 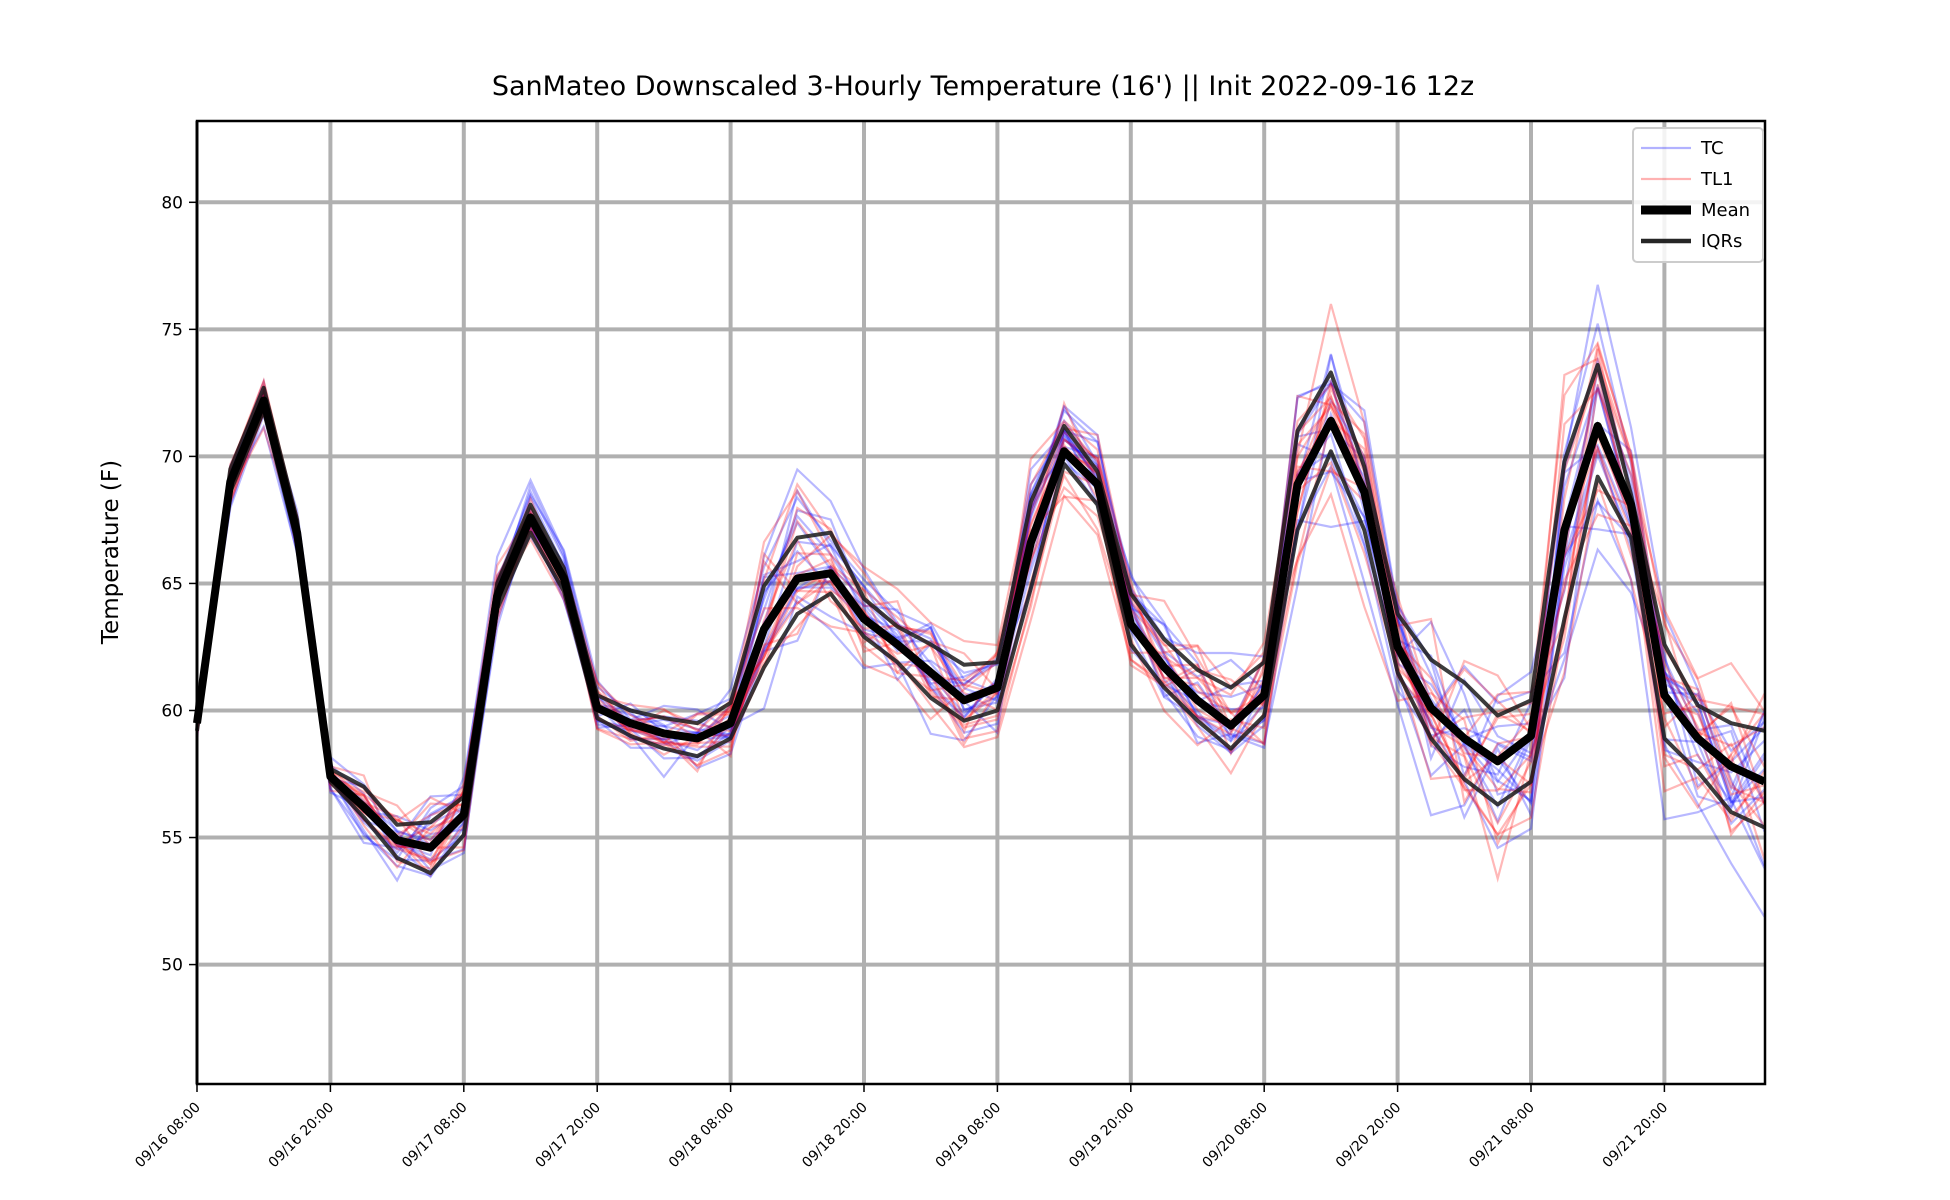 What do you see at coordinates (172, 839) in the screenshot?
I see `y-tick-label: 55` at bounding box center [172, 839].